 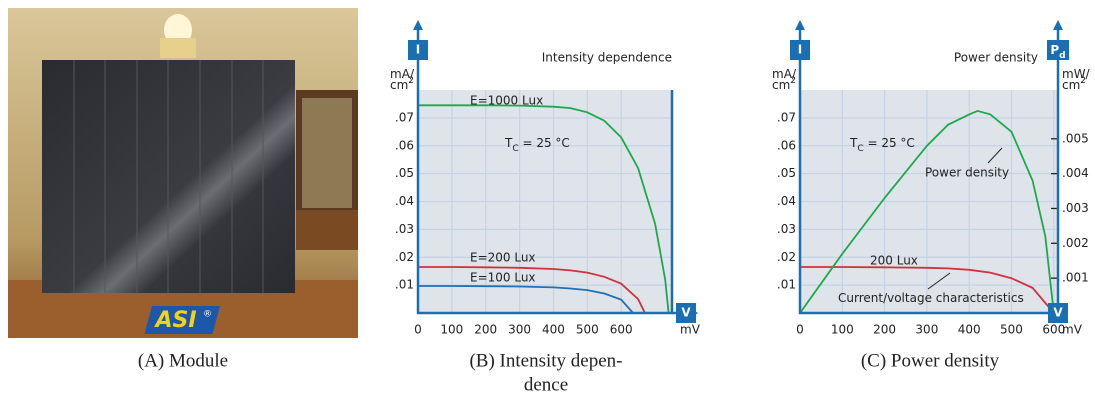 I want to click on y2-unit: cm2, so click(x=1074, y=84).